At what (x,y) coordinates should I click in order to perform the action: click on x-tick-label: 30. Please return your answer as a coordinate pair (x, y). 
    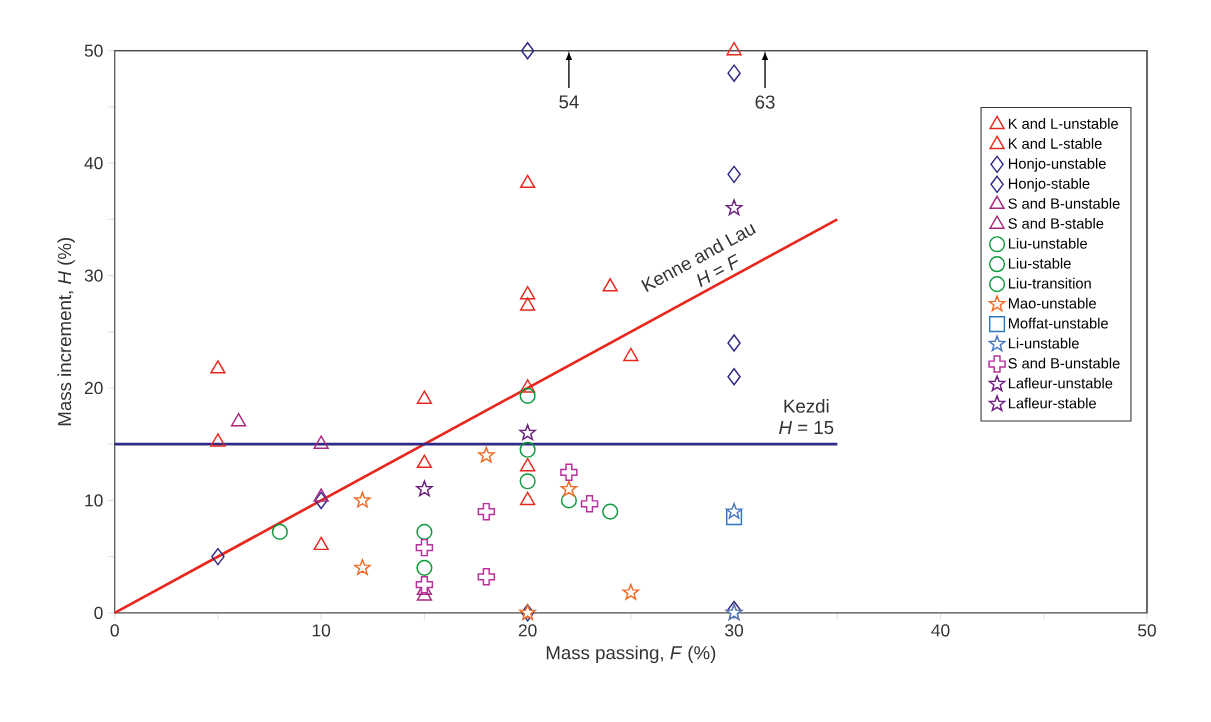
    Looking at the image, I should click on (734, 630).